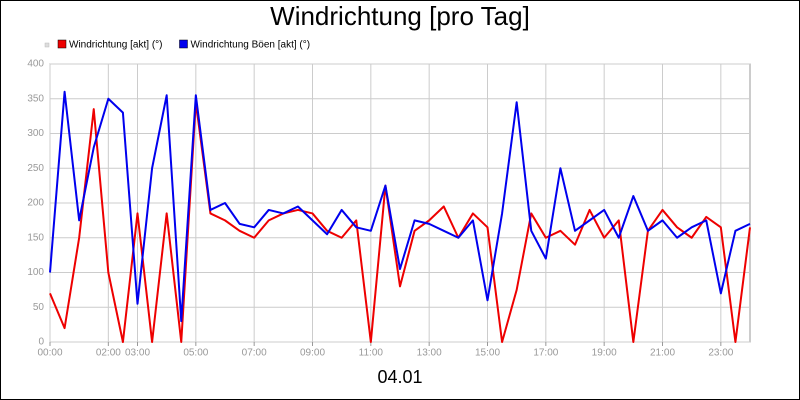  Describe the element at coordinates (35, 64) in the screenshot. I see `y-tick-label: 400` at that location.